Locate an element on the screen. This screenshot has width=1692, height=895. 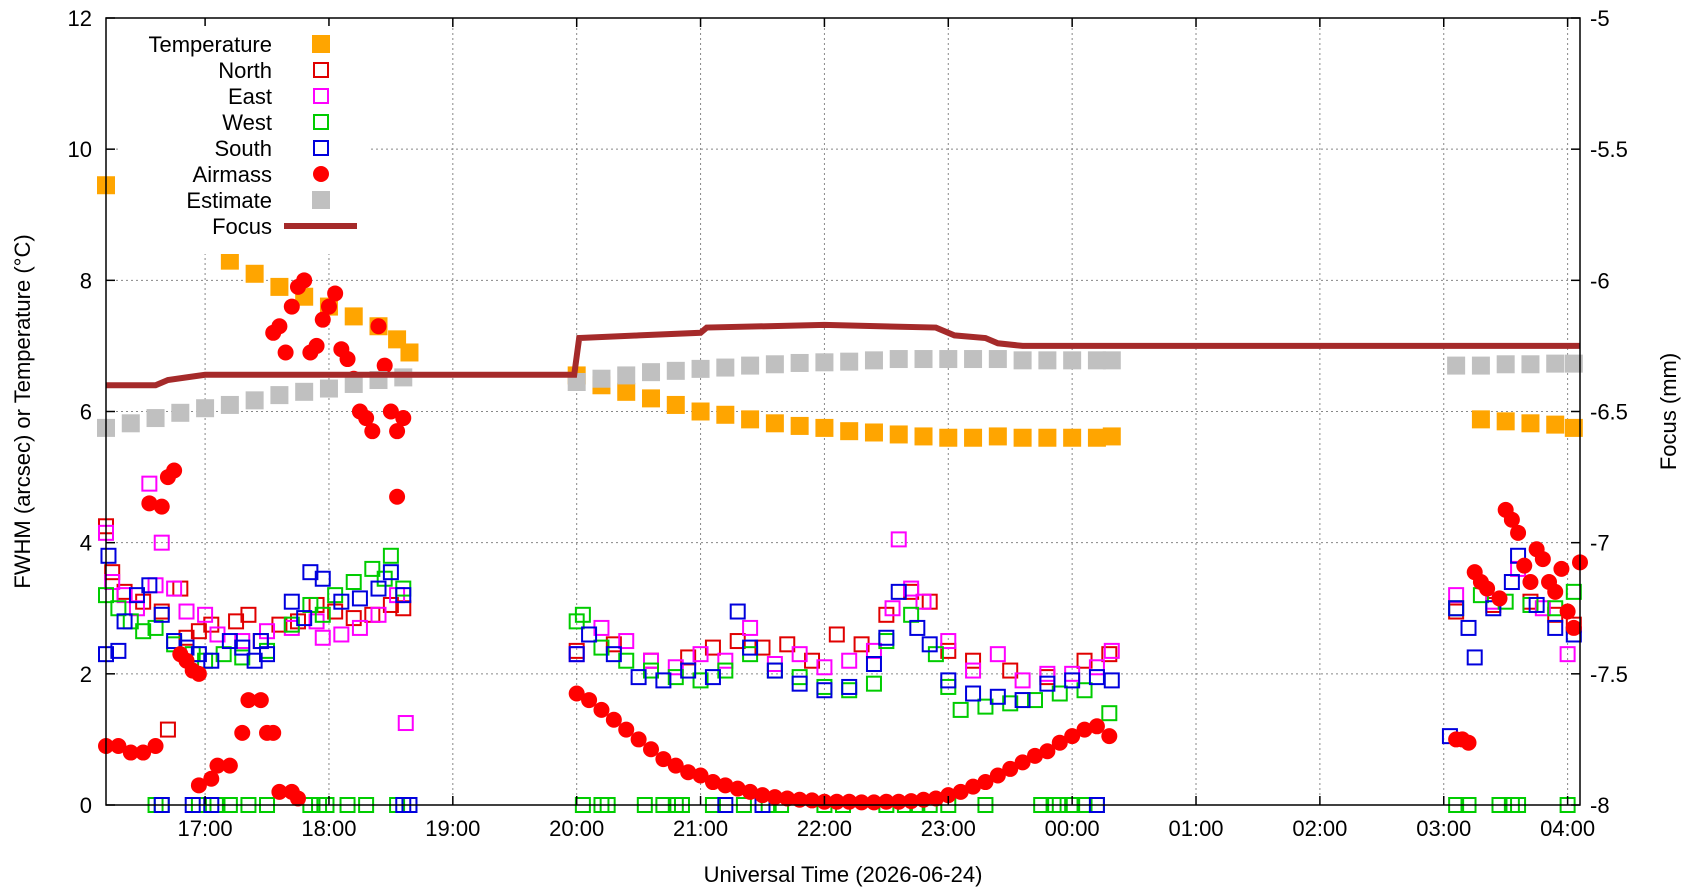
y-tick-label: 12 is located at coordinates (80, 18).